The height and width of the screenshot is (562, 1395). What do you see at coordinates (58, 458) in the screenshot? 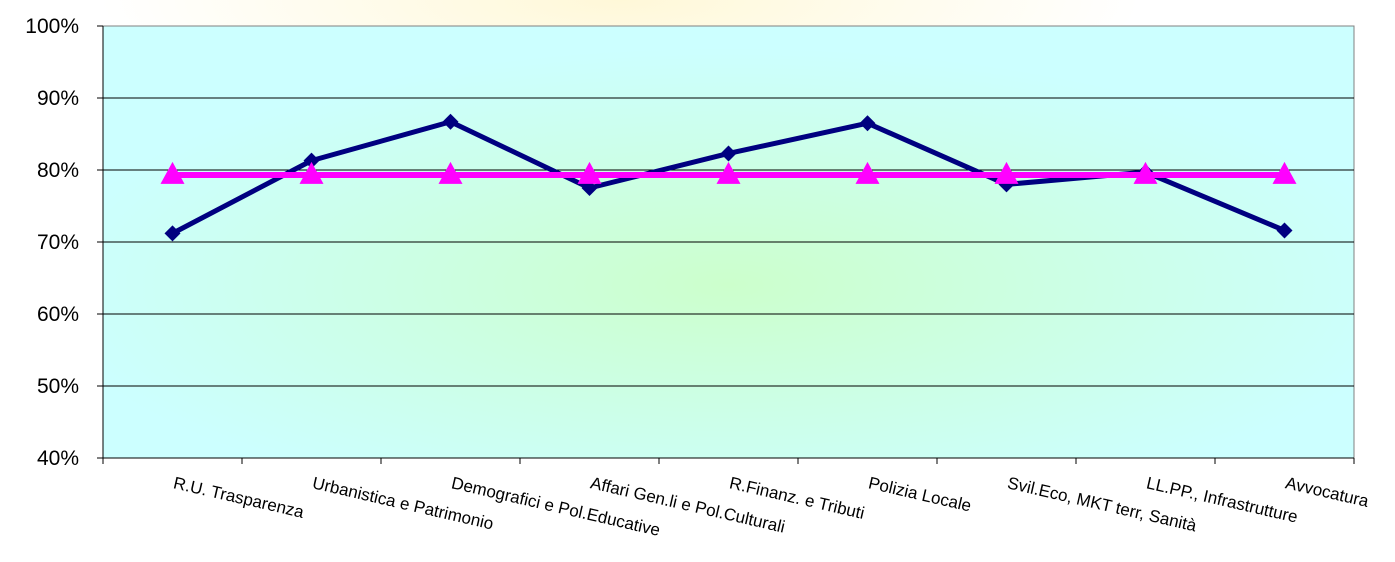
I see `y-tick-label: 40%` at bounding box center [58, 458].